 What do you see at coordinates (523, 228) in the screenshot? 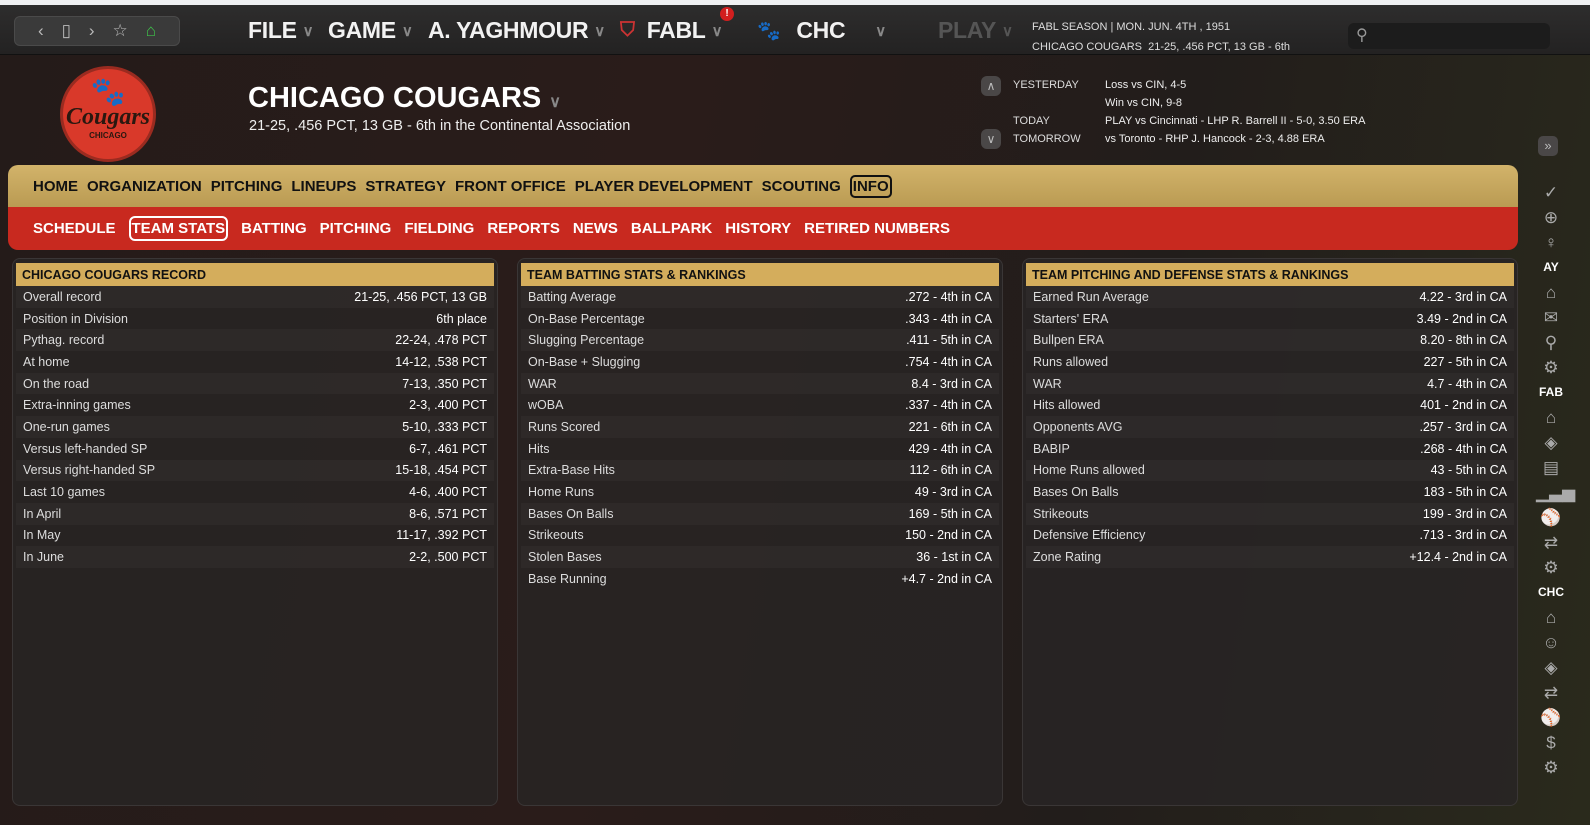
I see `nav-item-reports: REPORTS` at bounding box center [523, 228].